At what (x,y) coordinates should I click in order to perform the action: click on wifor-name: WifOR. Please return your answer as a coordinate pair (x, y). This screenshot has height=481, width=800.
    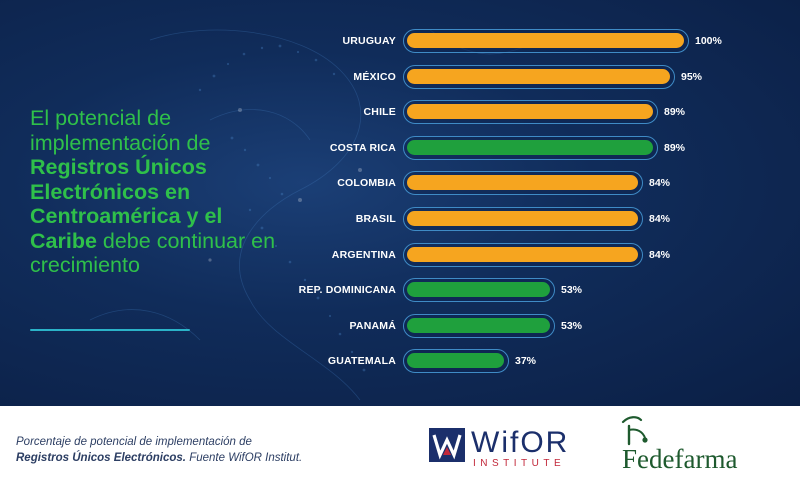
    Looking at the image, I should click on (520, 442).